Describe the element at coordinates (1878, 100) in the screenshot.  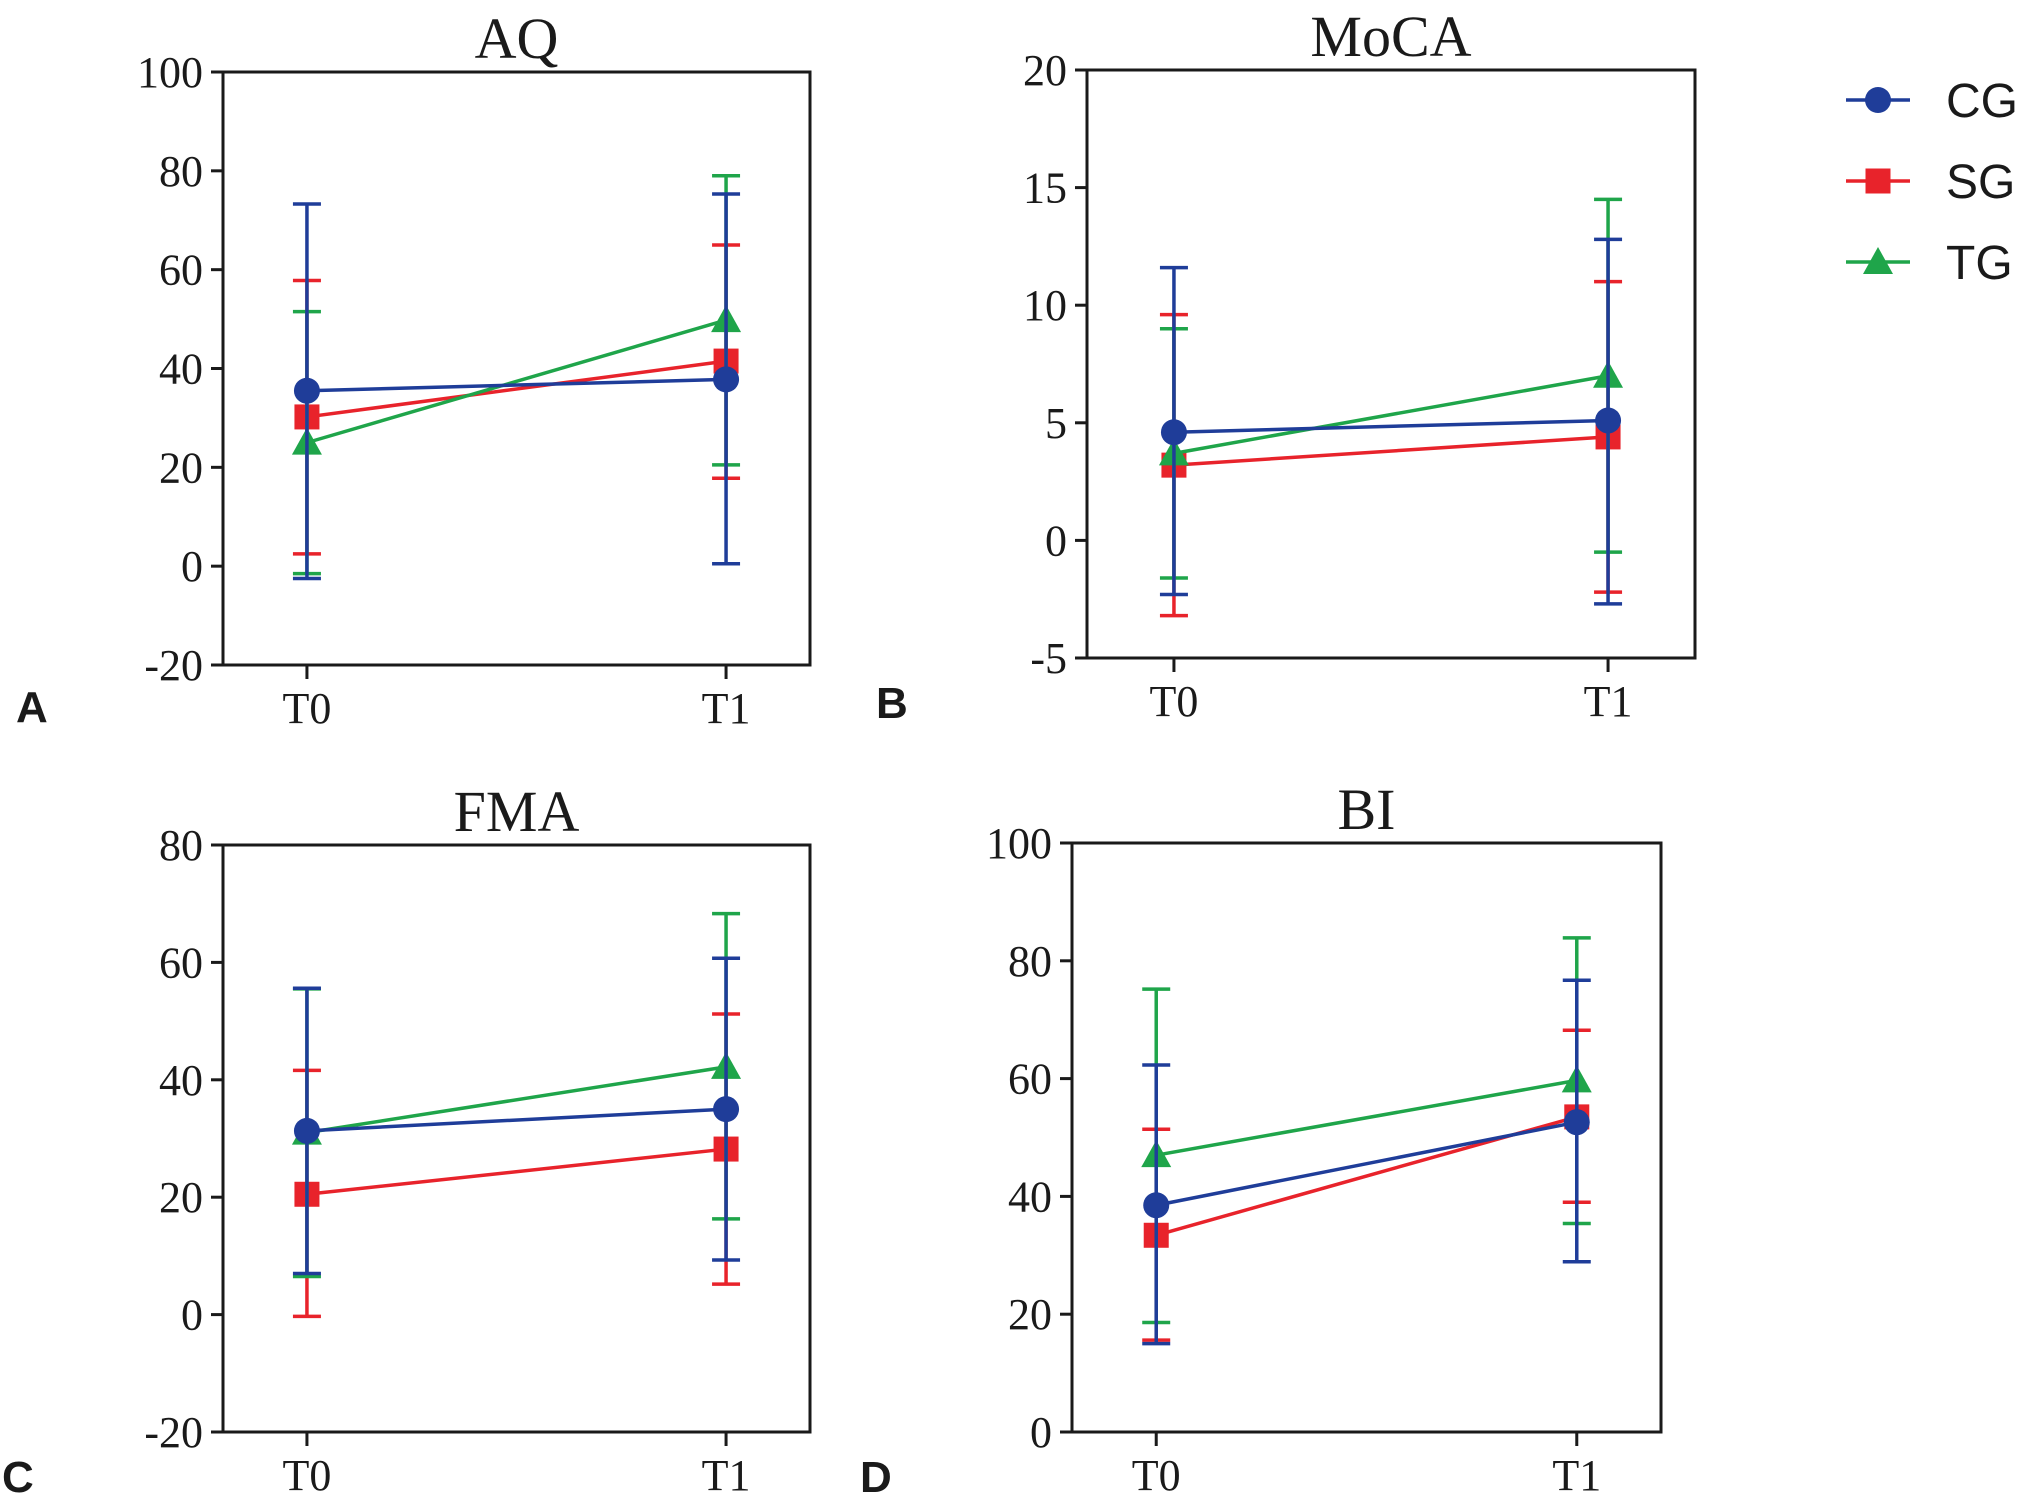
I see `legend-marker-circle` at that location.